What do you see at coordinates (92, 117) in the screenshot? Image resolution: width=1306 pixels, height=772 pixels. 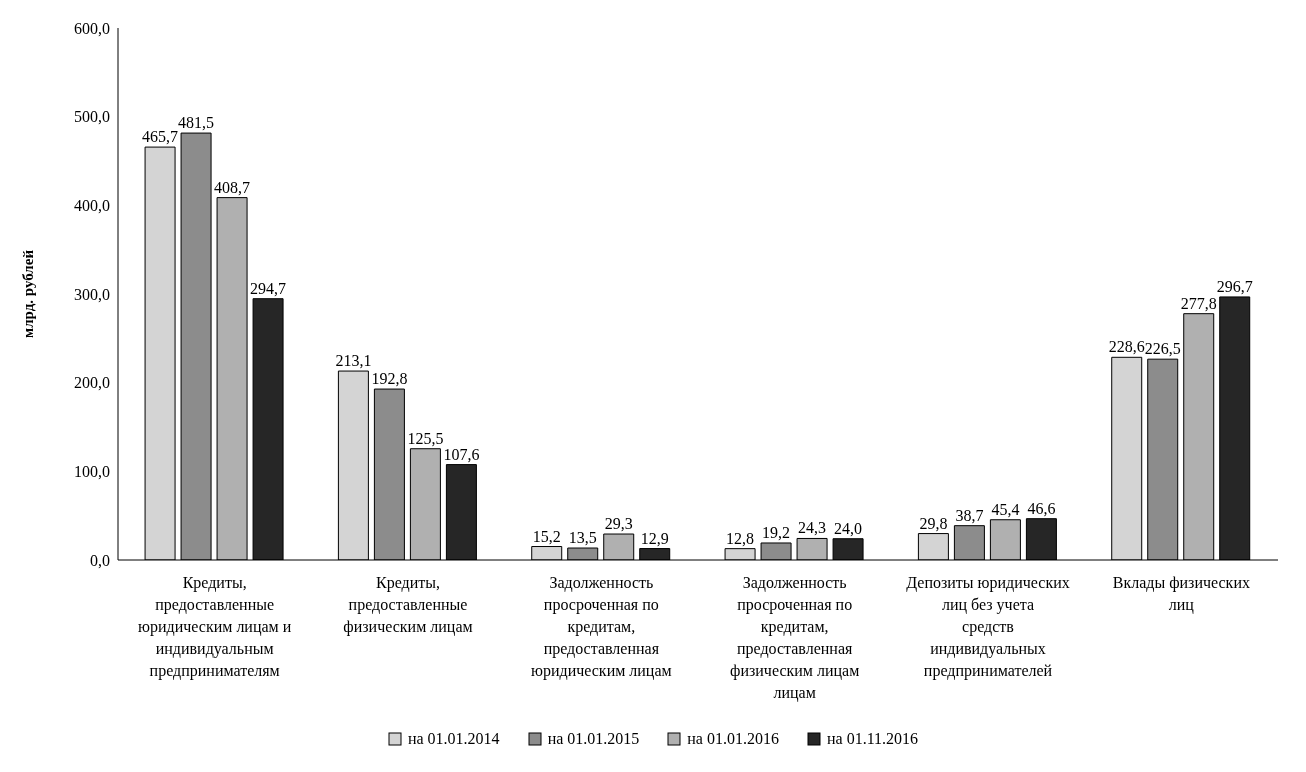 I see `y-tick-label: 500,0` at bounding box center [92, 117].